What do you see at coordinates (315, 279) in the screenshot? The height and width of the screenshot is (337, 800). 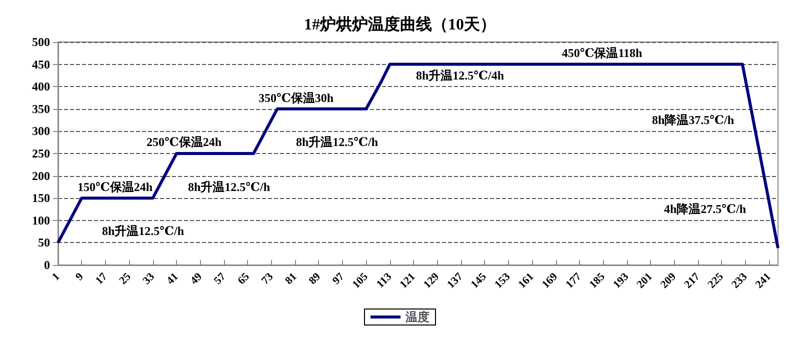 I see `x-tick-label: 89` at bounding box center [315, 279].